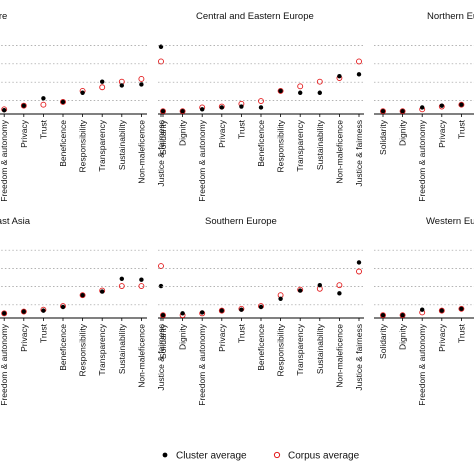 This screenshot has height=474, width=474. I want to click on panel-title: Southern Europe, so click(241, 221).